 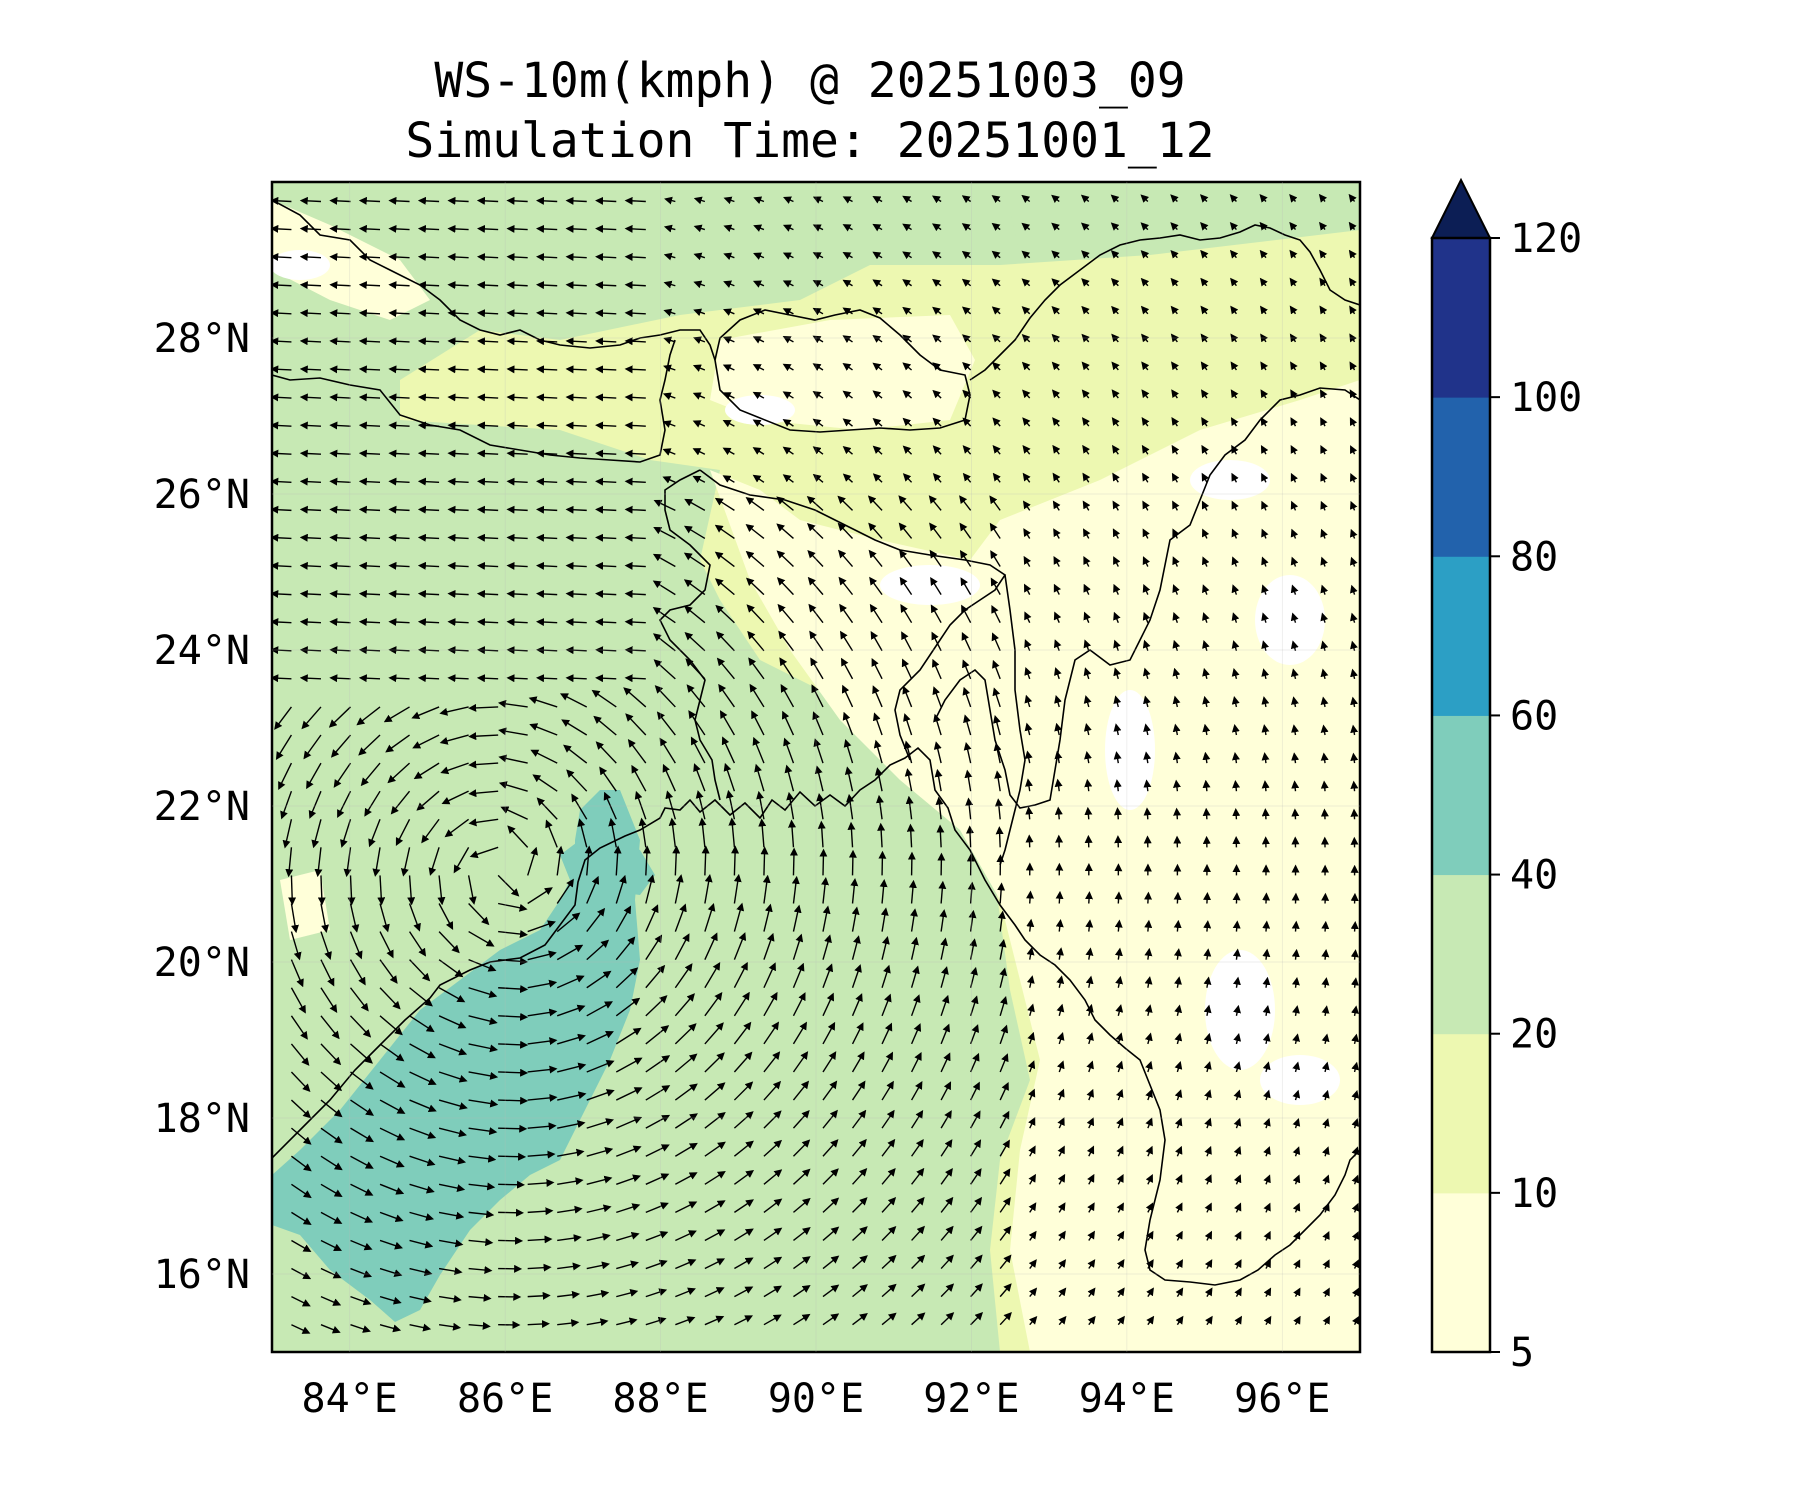 I want to click on wind-band-20-40-patch, so click(x=1080, y=230).